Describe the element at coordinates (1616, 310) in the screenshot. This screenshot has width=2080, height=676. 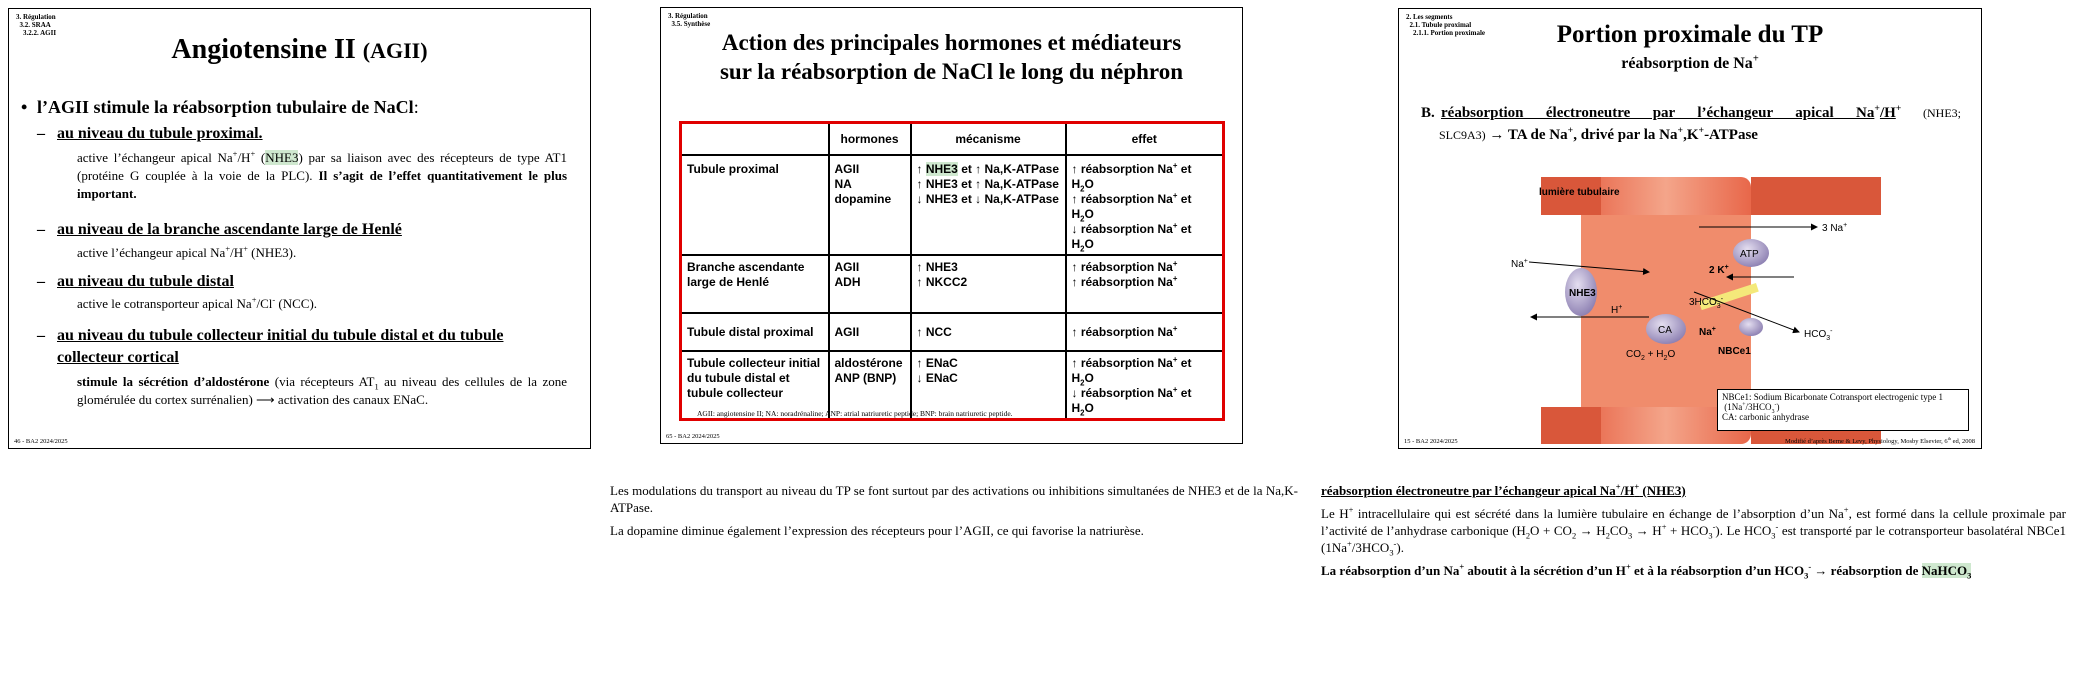
I see `h-label: H+` at that location.